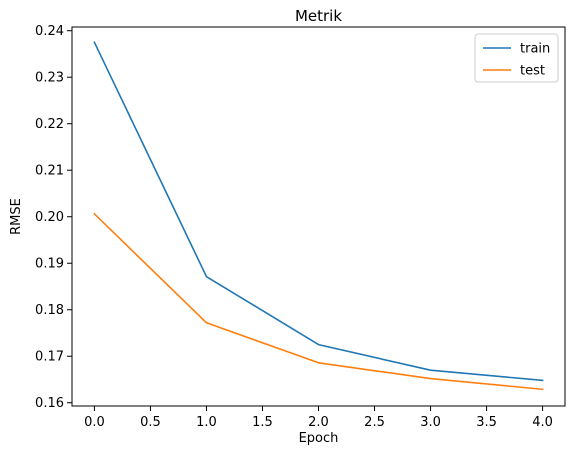 Image resolution: width=576 pixels, height=455 pixels. Describe the element at coordinates (49, 31) in the screenshot. I see `y-tick-label: 0.24` at that location.